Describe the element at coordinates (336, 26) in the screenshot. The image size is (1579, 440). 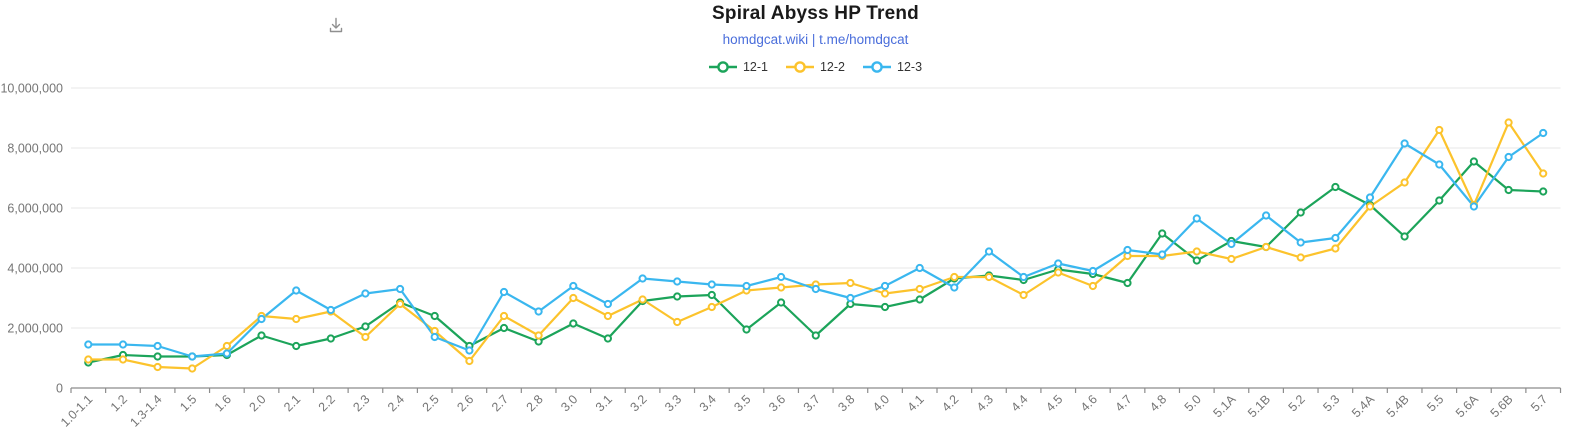
I see `save-as-image-button` at that location.